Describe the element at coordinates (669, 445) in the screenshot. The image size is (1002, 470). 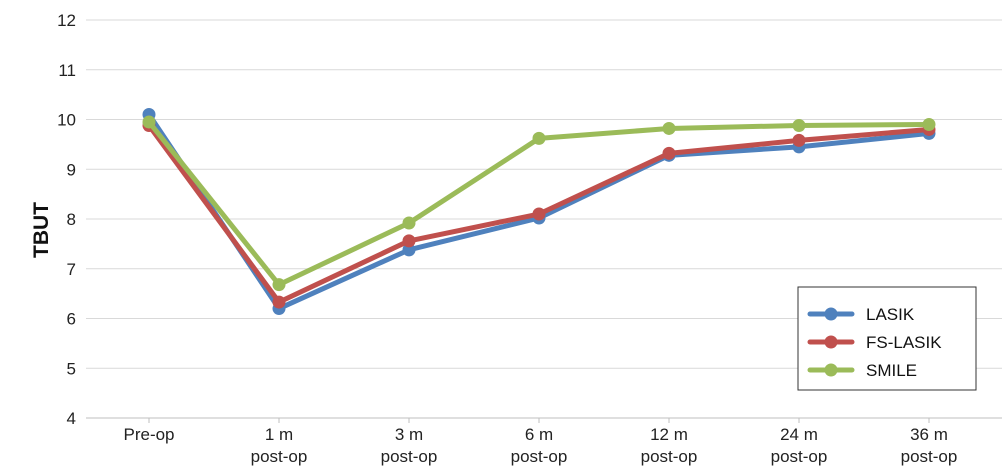
I see `x-tick-label: 12 m post-op` at that location.